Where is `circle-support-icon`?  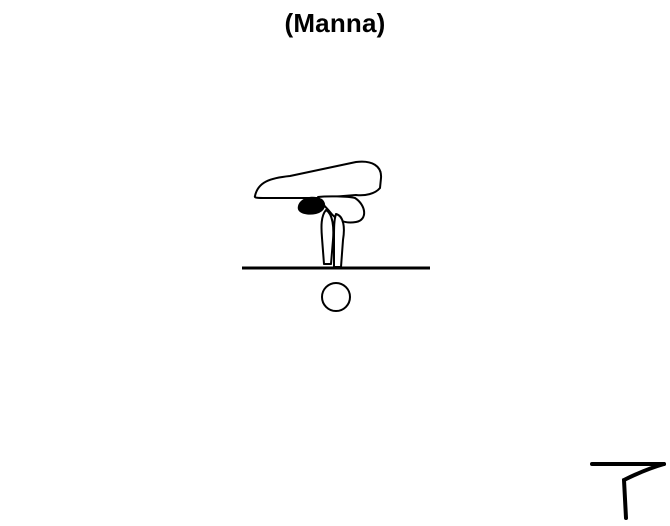
circle-support-icon is located at coordinates (336, 297).